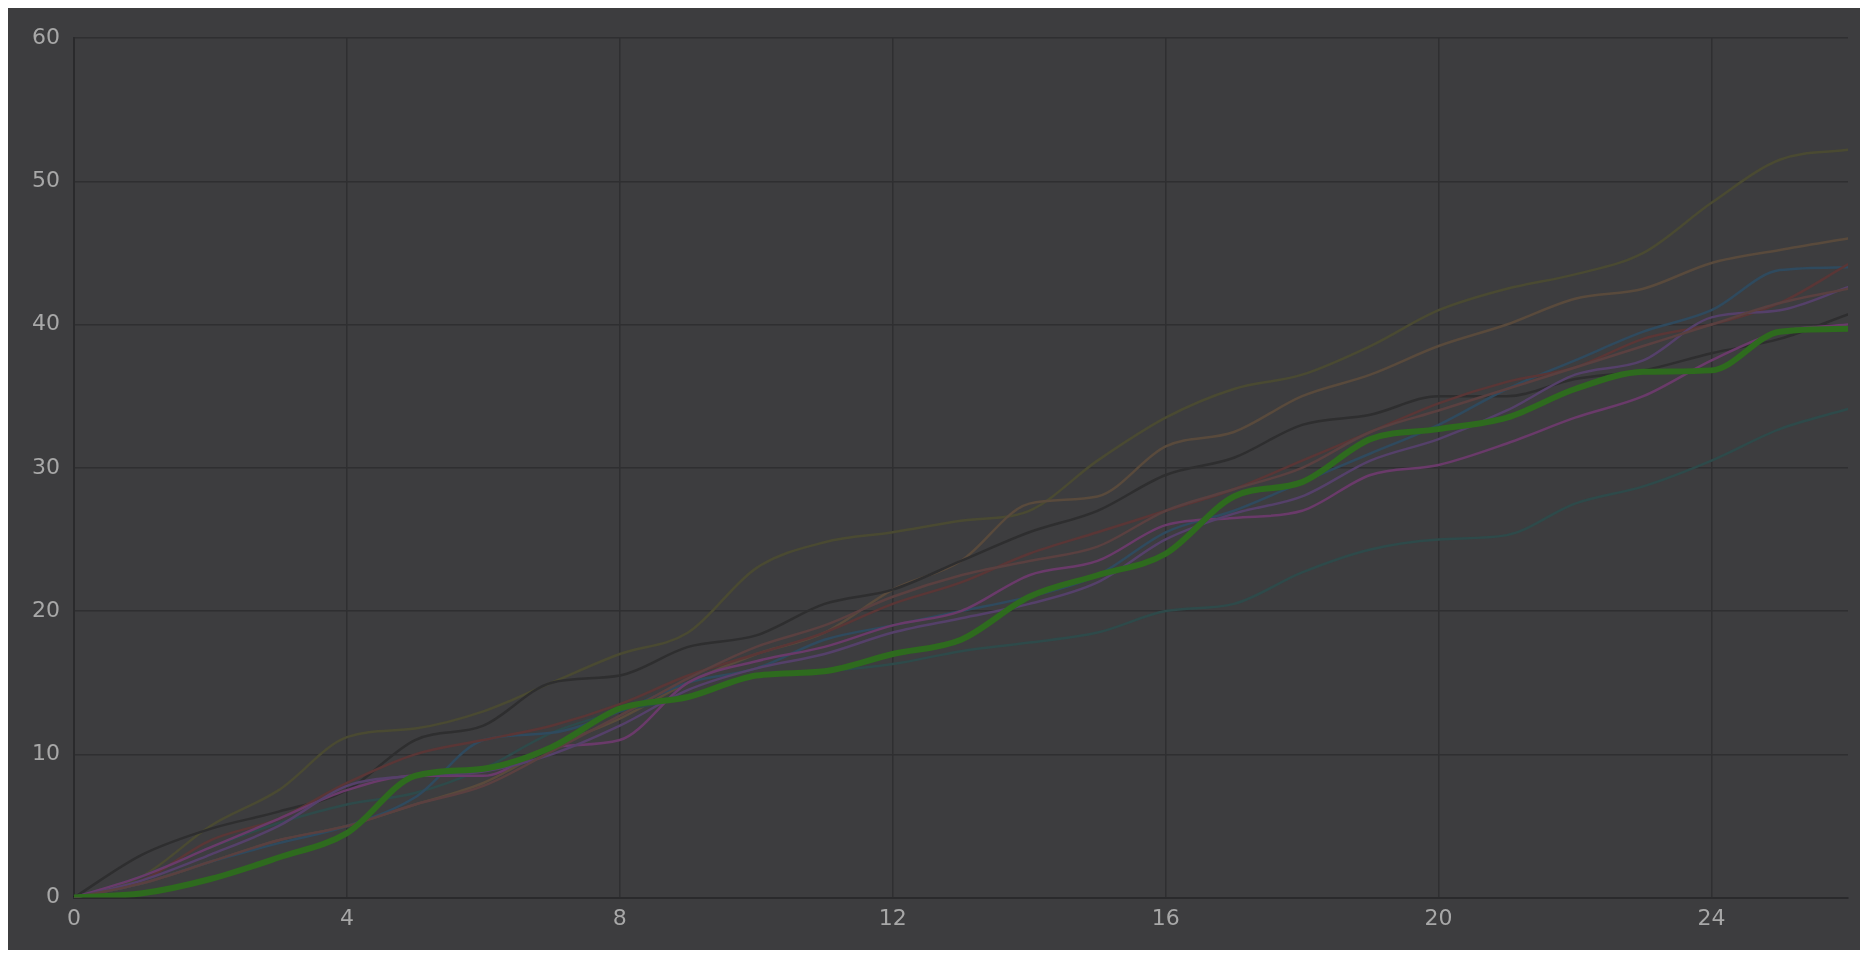 The image size is (1868, 958). I want to click on y-tick-label: 20, so click(45, 609).